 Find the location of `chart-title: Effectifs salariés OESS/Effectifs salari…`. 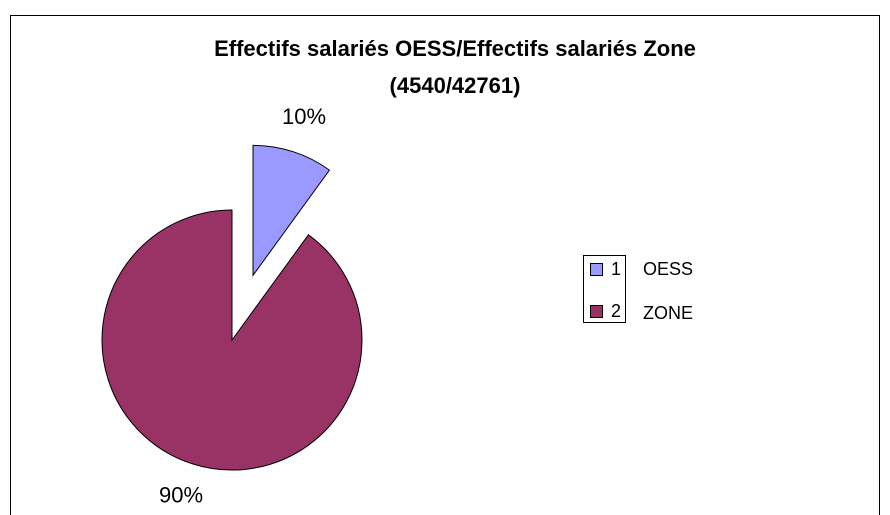

chart-title: Effectifs salariés OESS/Effectifs salari… is located at coordinates (455, 48).